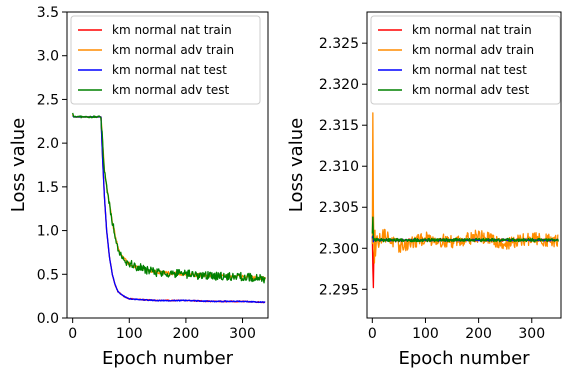 This screenshot has height=369, width=564. Describe the element at coordinates (339, 290) in the screenshot. I see `y-tick-label: 2.295` at that location.